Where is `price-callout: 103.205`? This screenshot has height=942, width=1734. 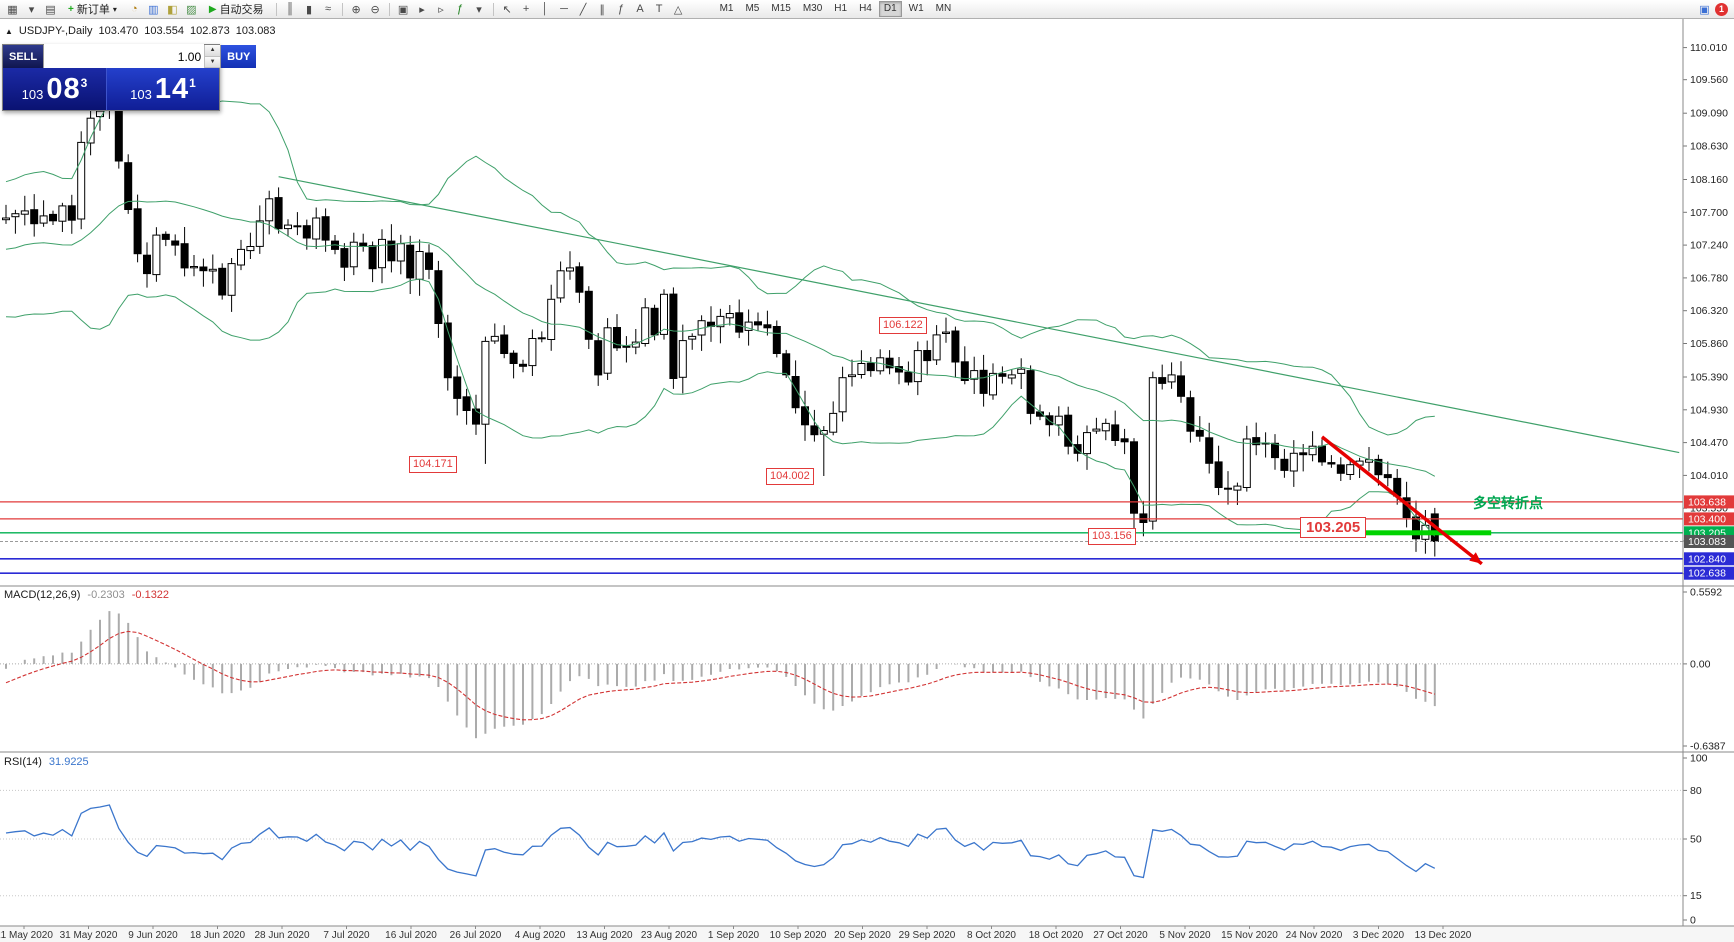
price-callout: 103.205 is located at coordinates (1333, 527).